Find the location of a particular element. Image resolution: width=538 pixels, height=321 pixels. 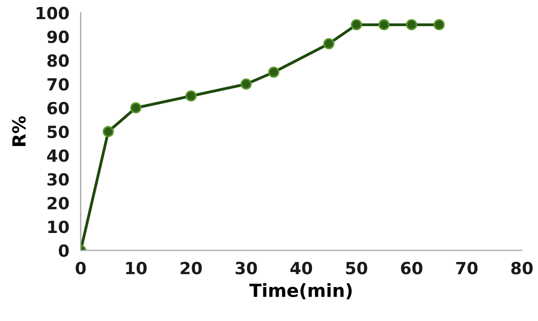

x-axis-title: Time(min) is located at coordinates (300, 291).